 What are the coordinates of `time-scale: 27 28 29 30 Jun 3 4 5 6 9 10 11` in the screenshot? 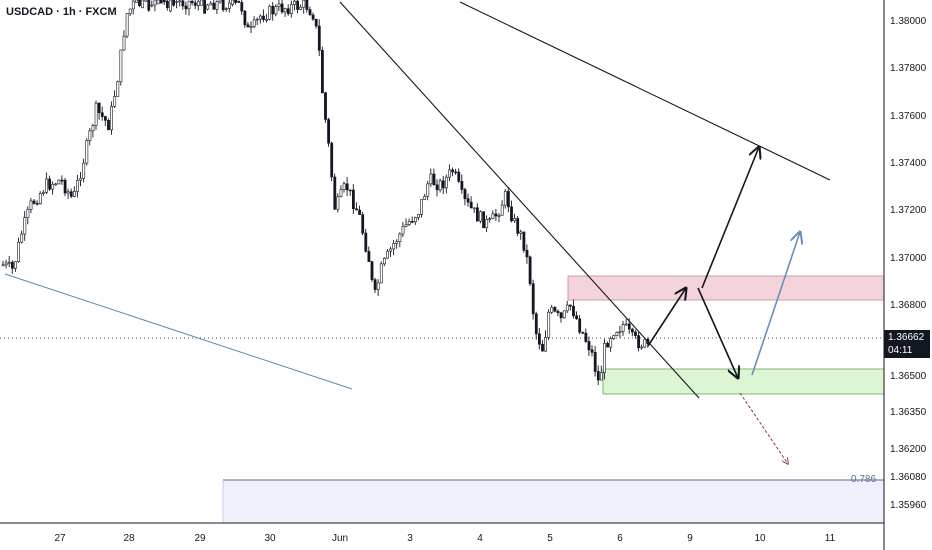 It's located at (444, 538).